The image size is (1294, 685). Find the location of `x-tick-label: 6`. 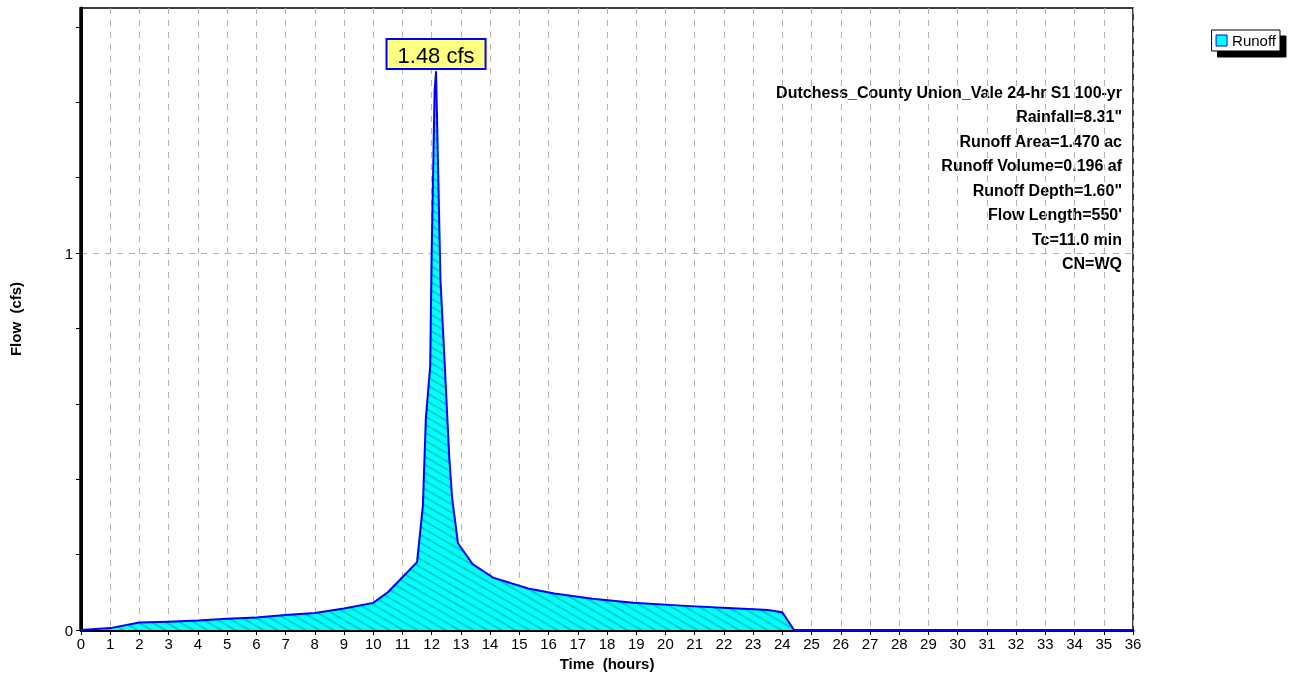

x-tick-label: 6 is located at coordinates (256, 643).